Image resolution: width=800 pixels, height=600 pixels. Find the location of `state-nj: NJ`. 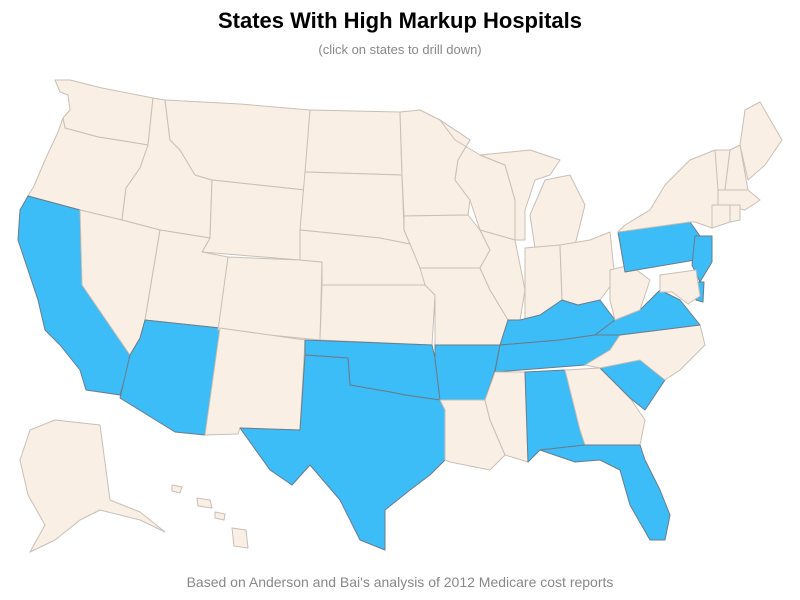

state-nj: NJ is located at coordinates (702, 259).